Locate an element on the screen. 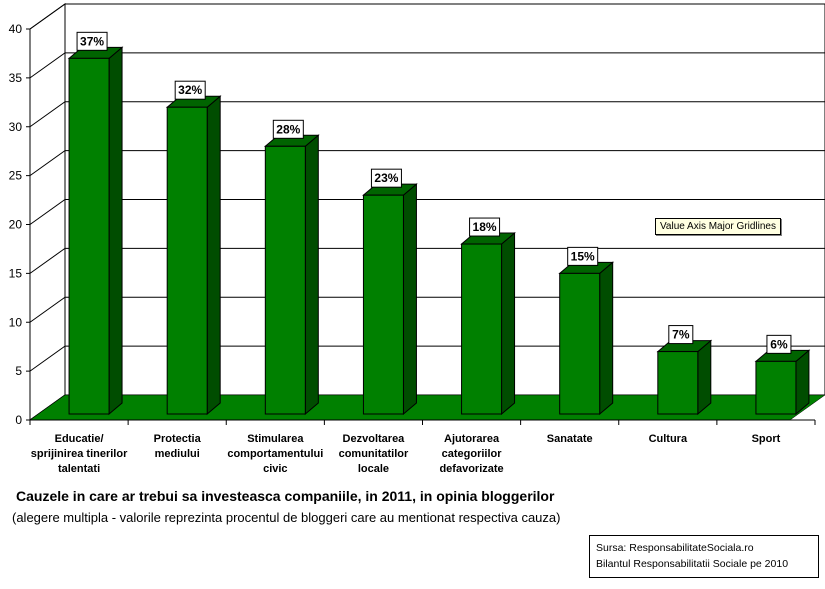  data-label: 37% is located at coordinates (92, 41).